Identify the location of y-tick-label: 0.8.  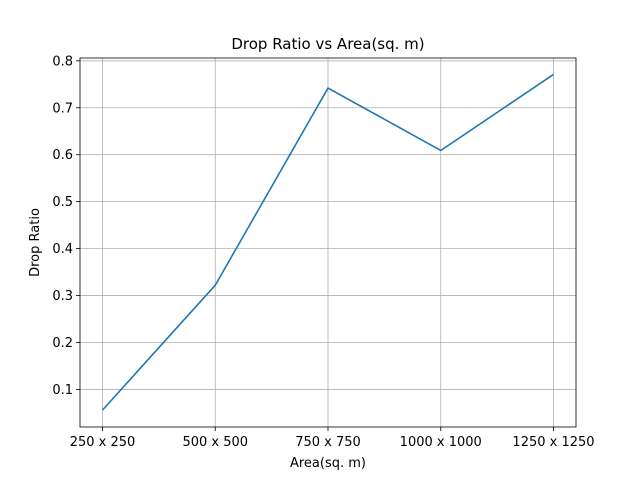
(62, 61).